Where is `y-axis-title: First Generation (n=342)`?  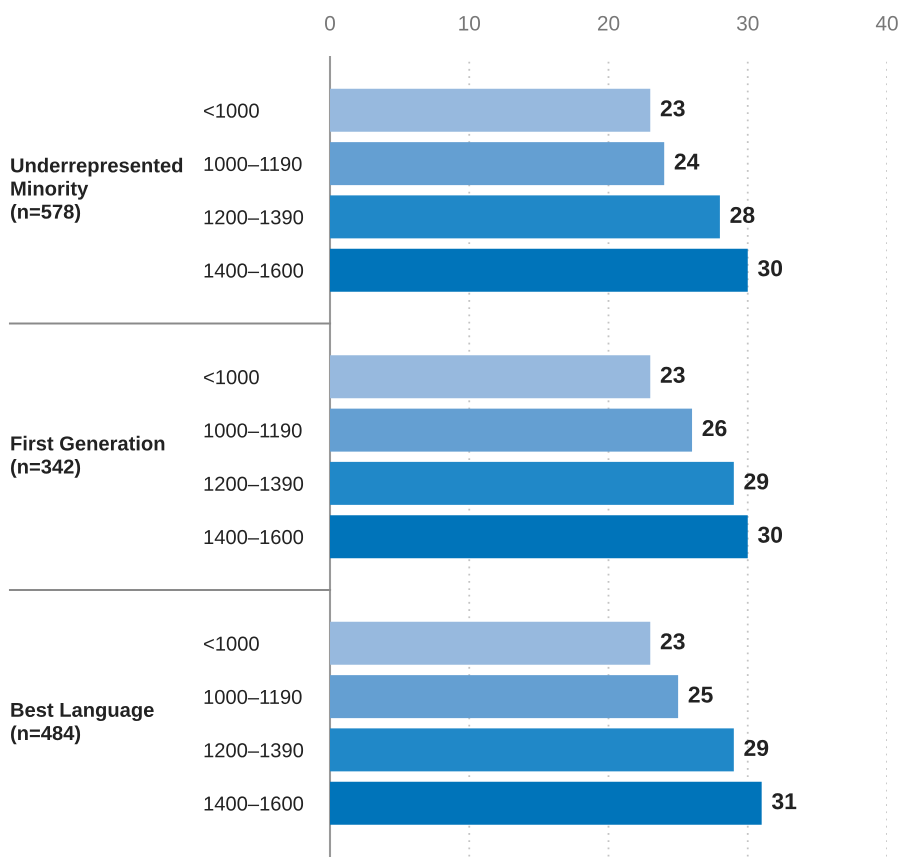 y-axis-title: First Generation (n=342) is located at coordinates (87, 457).